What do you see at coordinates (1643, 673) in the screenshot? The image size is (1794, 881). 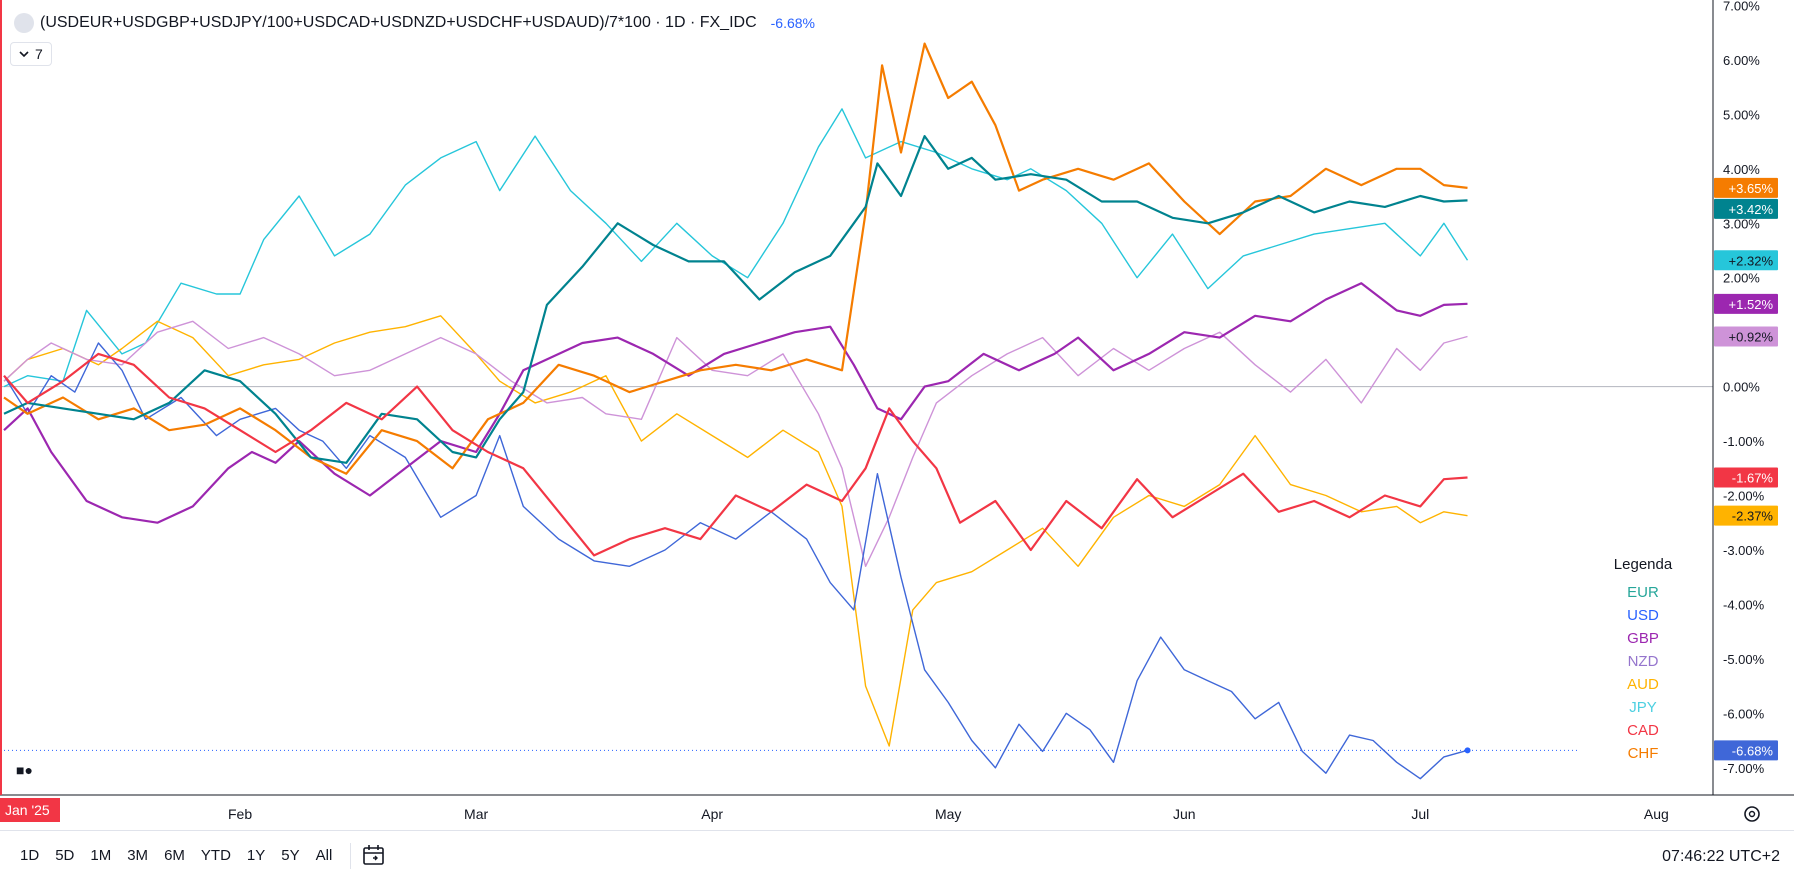 I see `legend-items: EUR USD GBP NZD AUD JPY CAD CHF` at bounding box center [1643, 673].